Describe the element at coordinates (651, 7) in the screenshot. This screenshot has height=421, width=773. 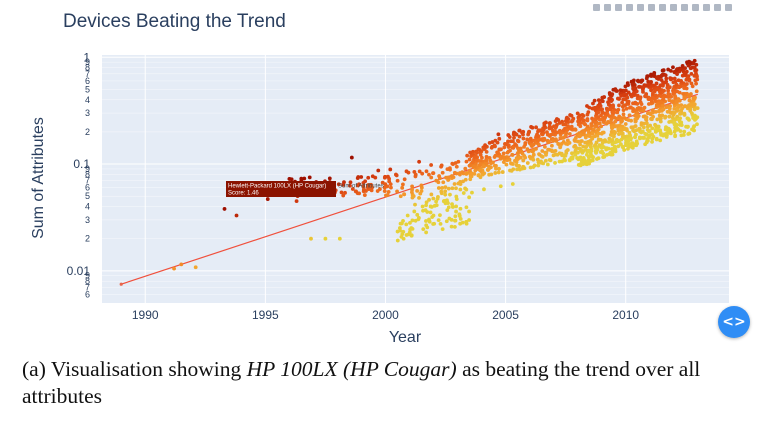
I see `zoom-in-icon` at that location.